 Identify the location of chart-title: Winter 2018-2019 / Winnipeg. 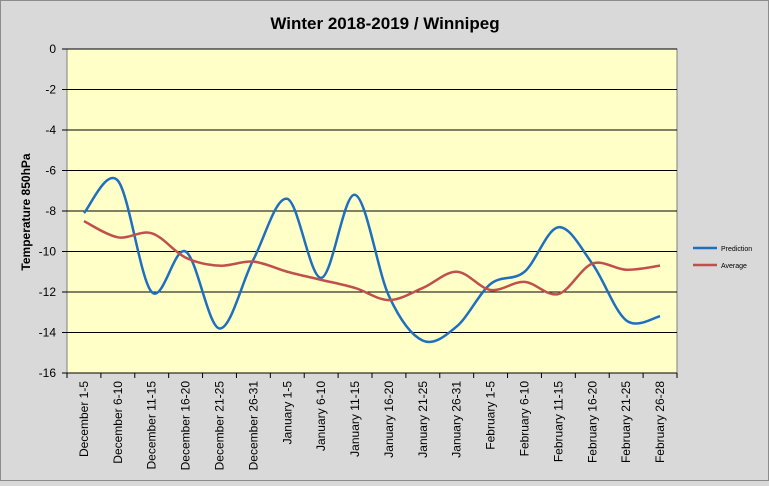
(384, 23).